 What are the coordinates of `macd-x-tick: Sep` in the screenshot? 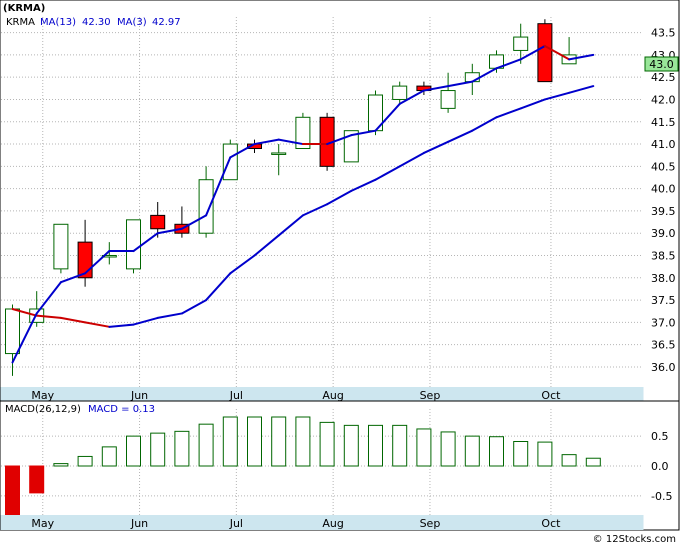 It's located at (430, 523).